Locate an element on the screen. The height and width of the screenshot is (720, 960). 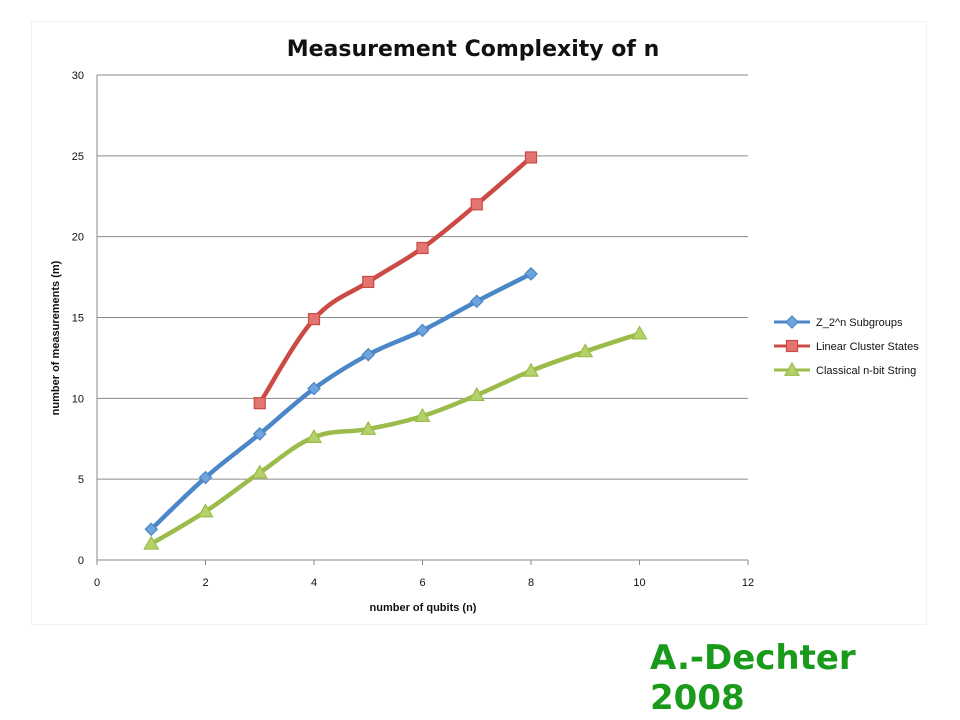
legend-label: Z_2^n Subgroups is located at coordinates (859, 323).